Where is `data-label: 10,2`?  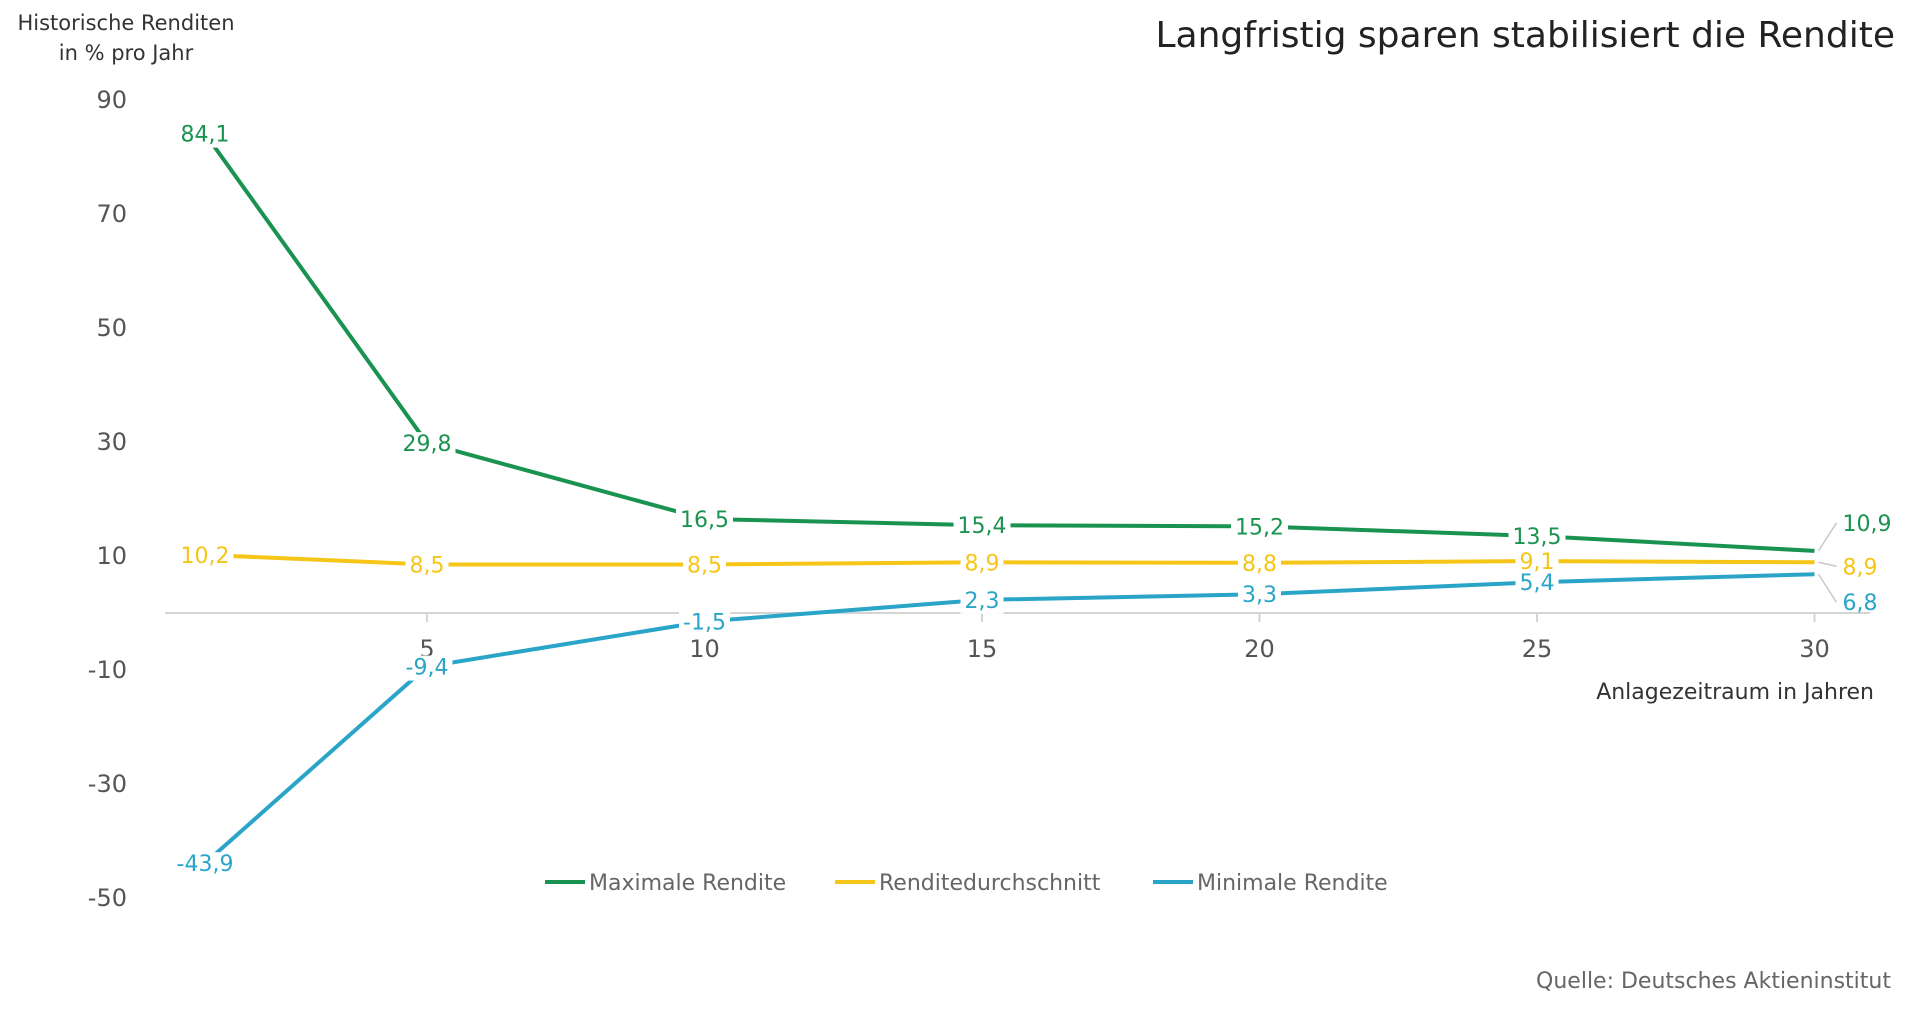
data-label: 10,2 is located at coordinates (205, 556).